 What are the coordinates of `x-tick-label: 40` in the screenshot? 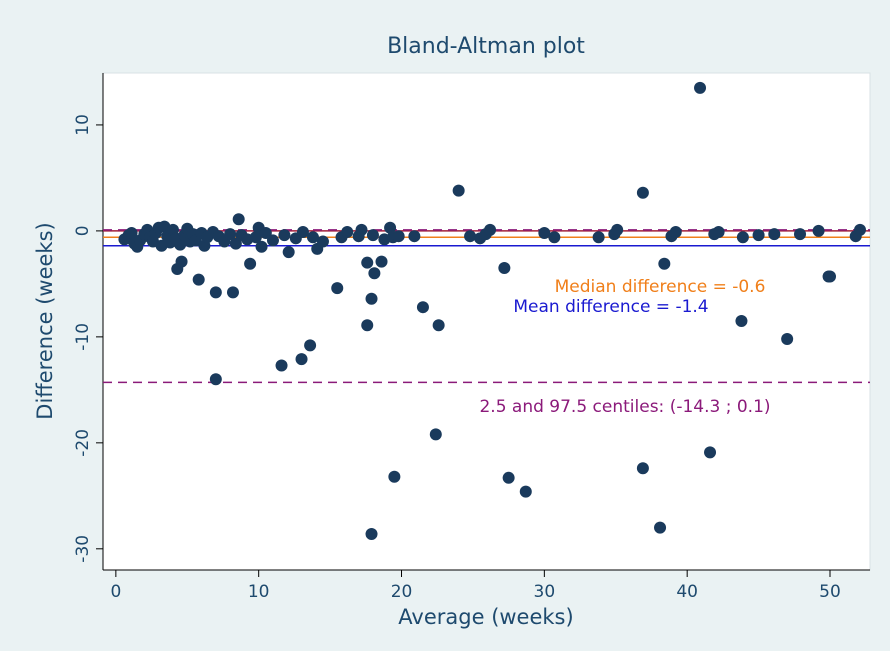 It's located at (687, 592).